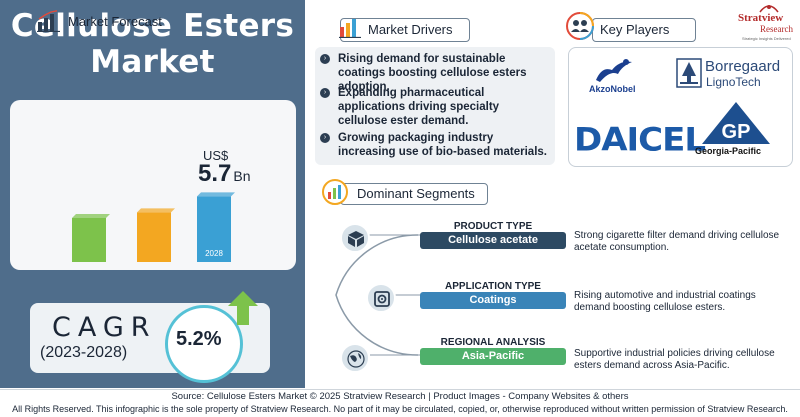  Describe the element at coordinates (761, 18) in the screenshot. I see `brand-name: Stratview` at that location.